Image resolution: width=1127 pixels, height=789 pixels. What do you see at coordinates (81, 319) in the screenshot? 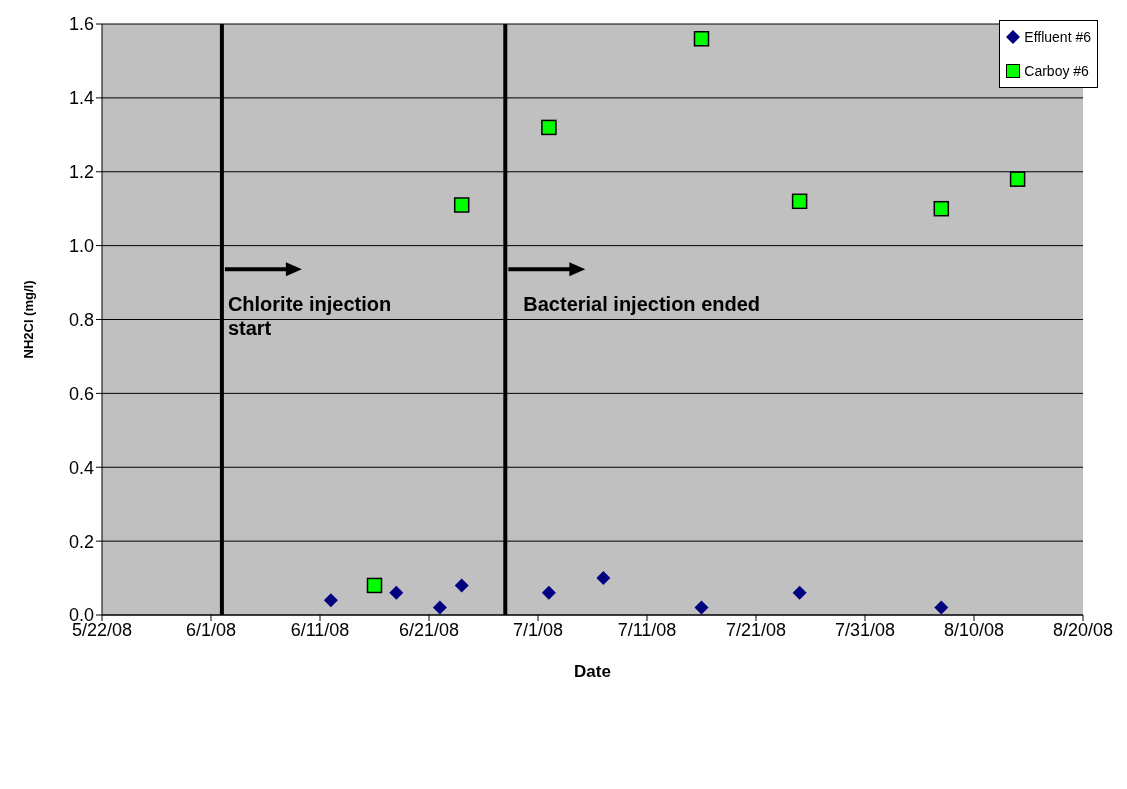
I see `y-tick-label: 0.8` at bounding box center [81, 319].